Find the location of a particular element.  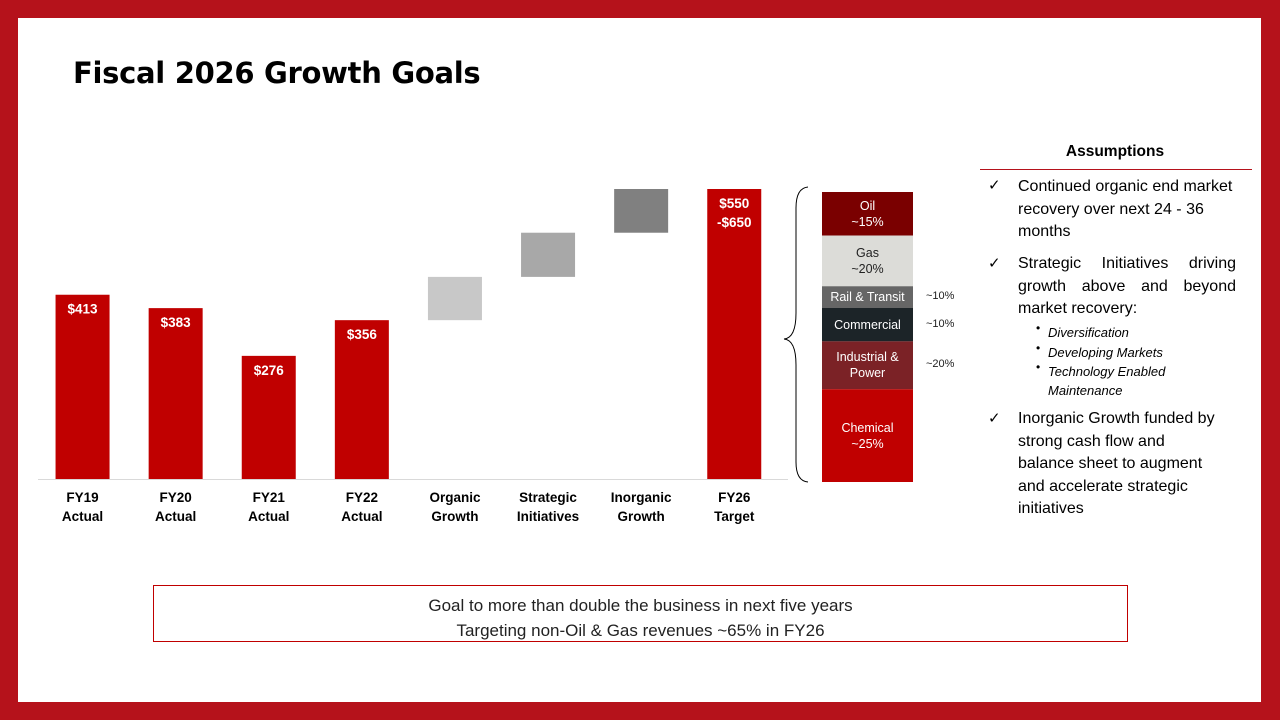

x-tick-label: FY19 is located at coordinates (82, 497).